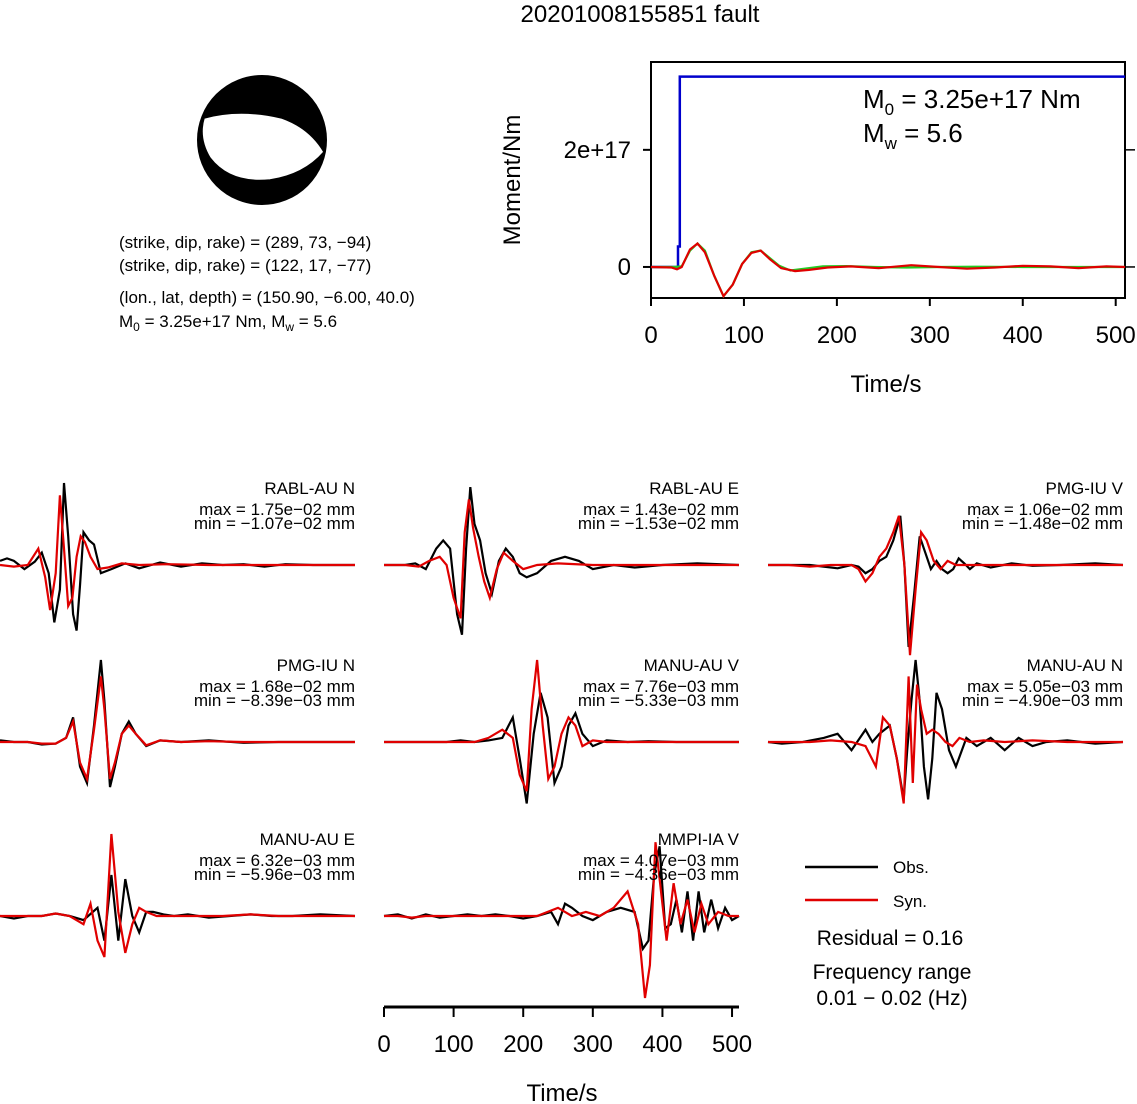 The image size is (1137, 1104). I want to click on green-stf-line, so click(888, 270).